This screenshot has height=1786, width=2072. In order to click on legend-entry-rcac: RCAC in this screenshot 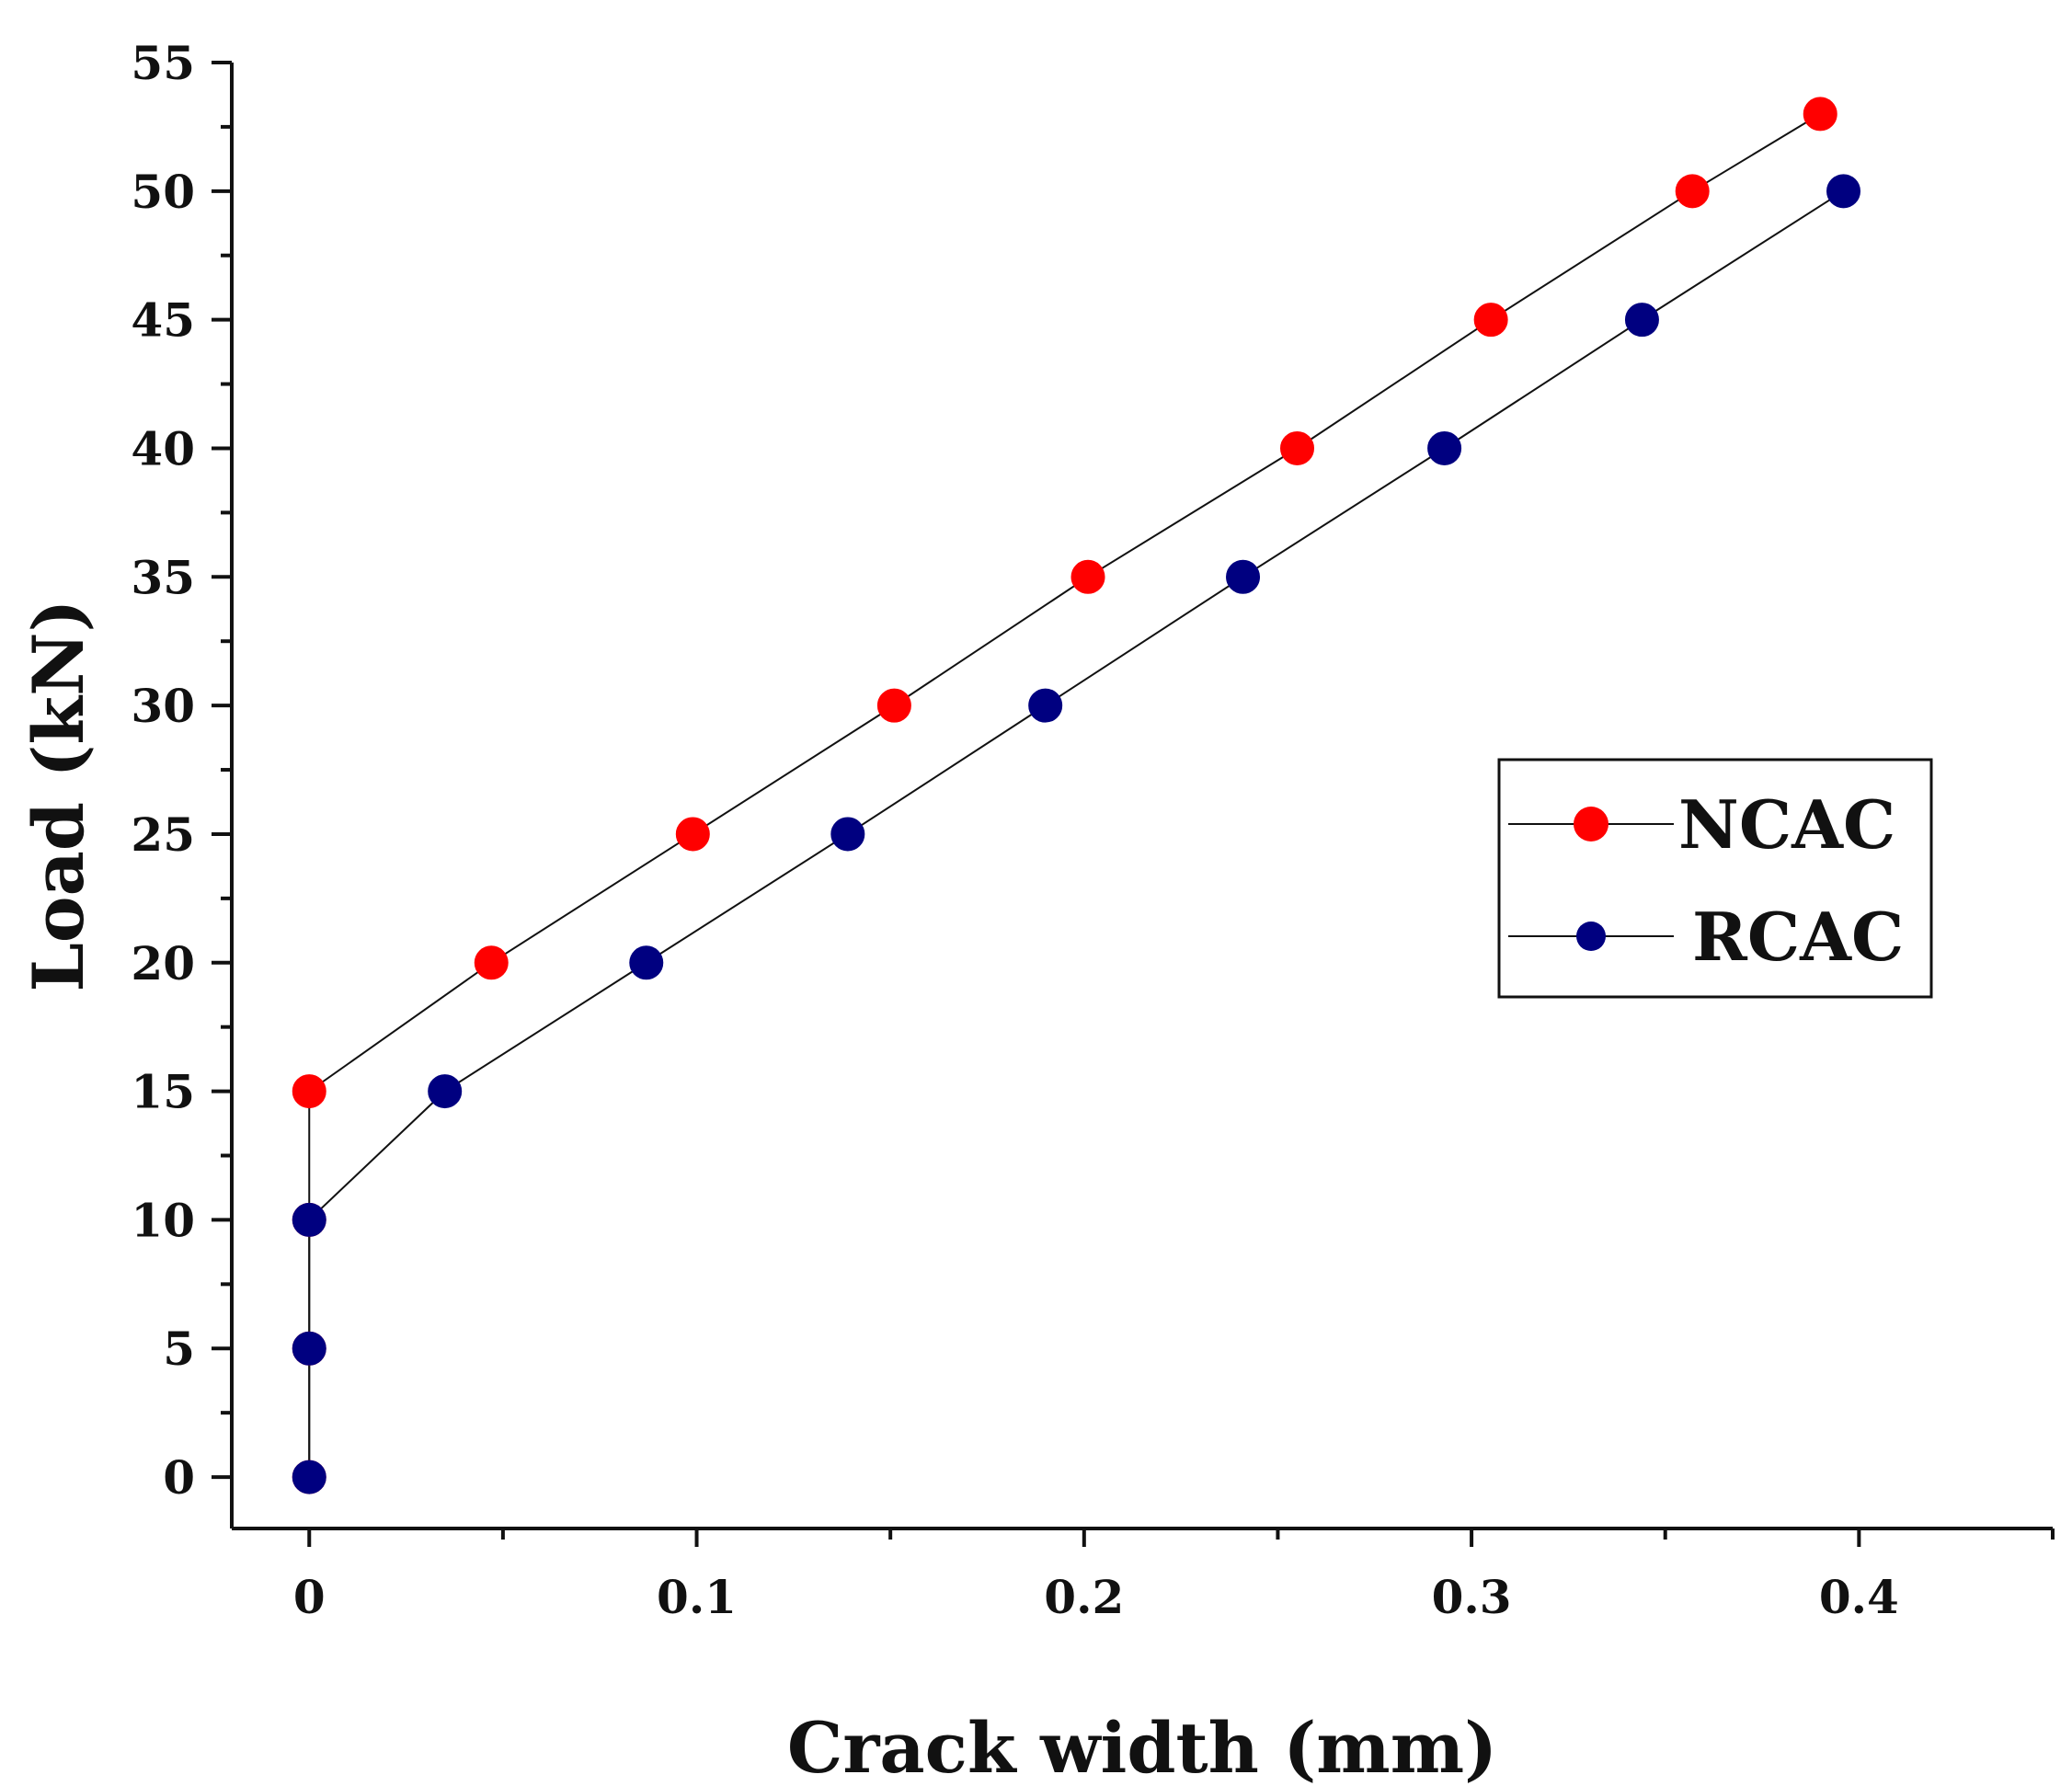, I will do `click(1706, 937)`.